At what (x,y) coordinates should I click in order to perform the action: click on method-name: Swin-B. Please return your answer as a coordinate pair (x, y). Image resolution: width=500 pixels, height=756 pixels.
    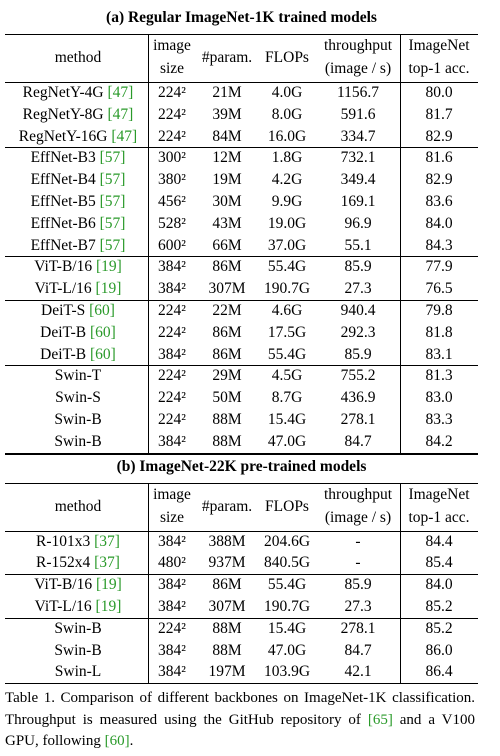
    Looking at the image, I should click on (78, 628).